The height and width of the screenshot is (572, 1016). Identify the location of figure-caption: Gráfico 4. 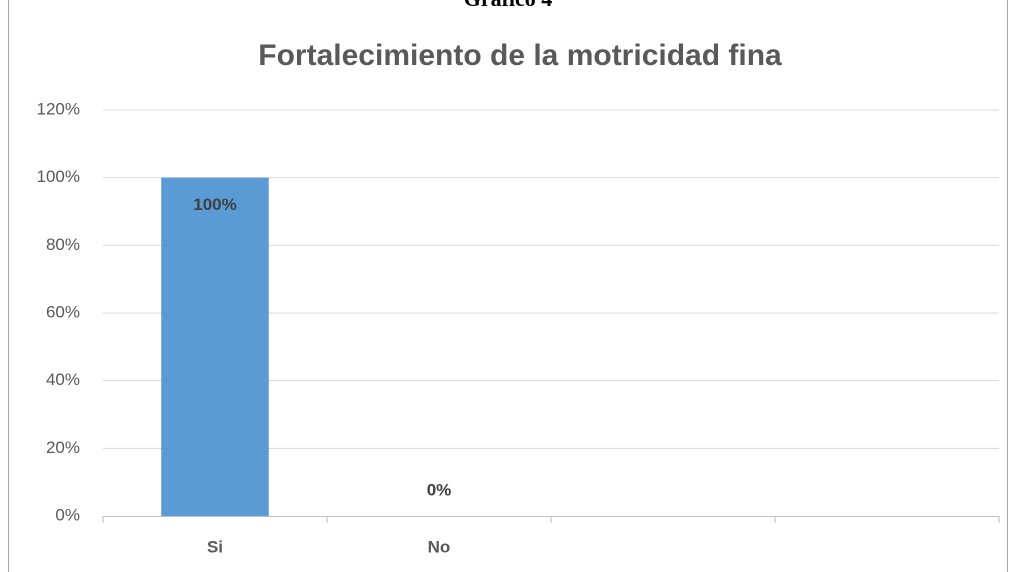
(508, 5).